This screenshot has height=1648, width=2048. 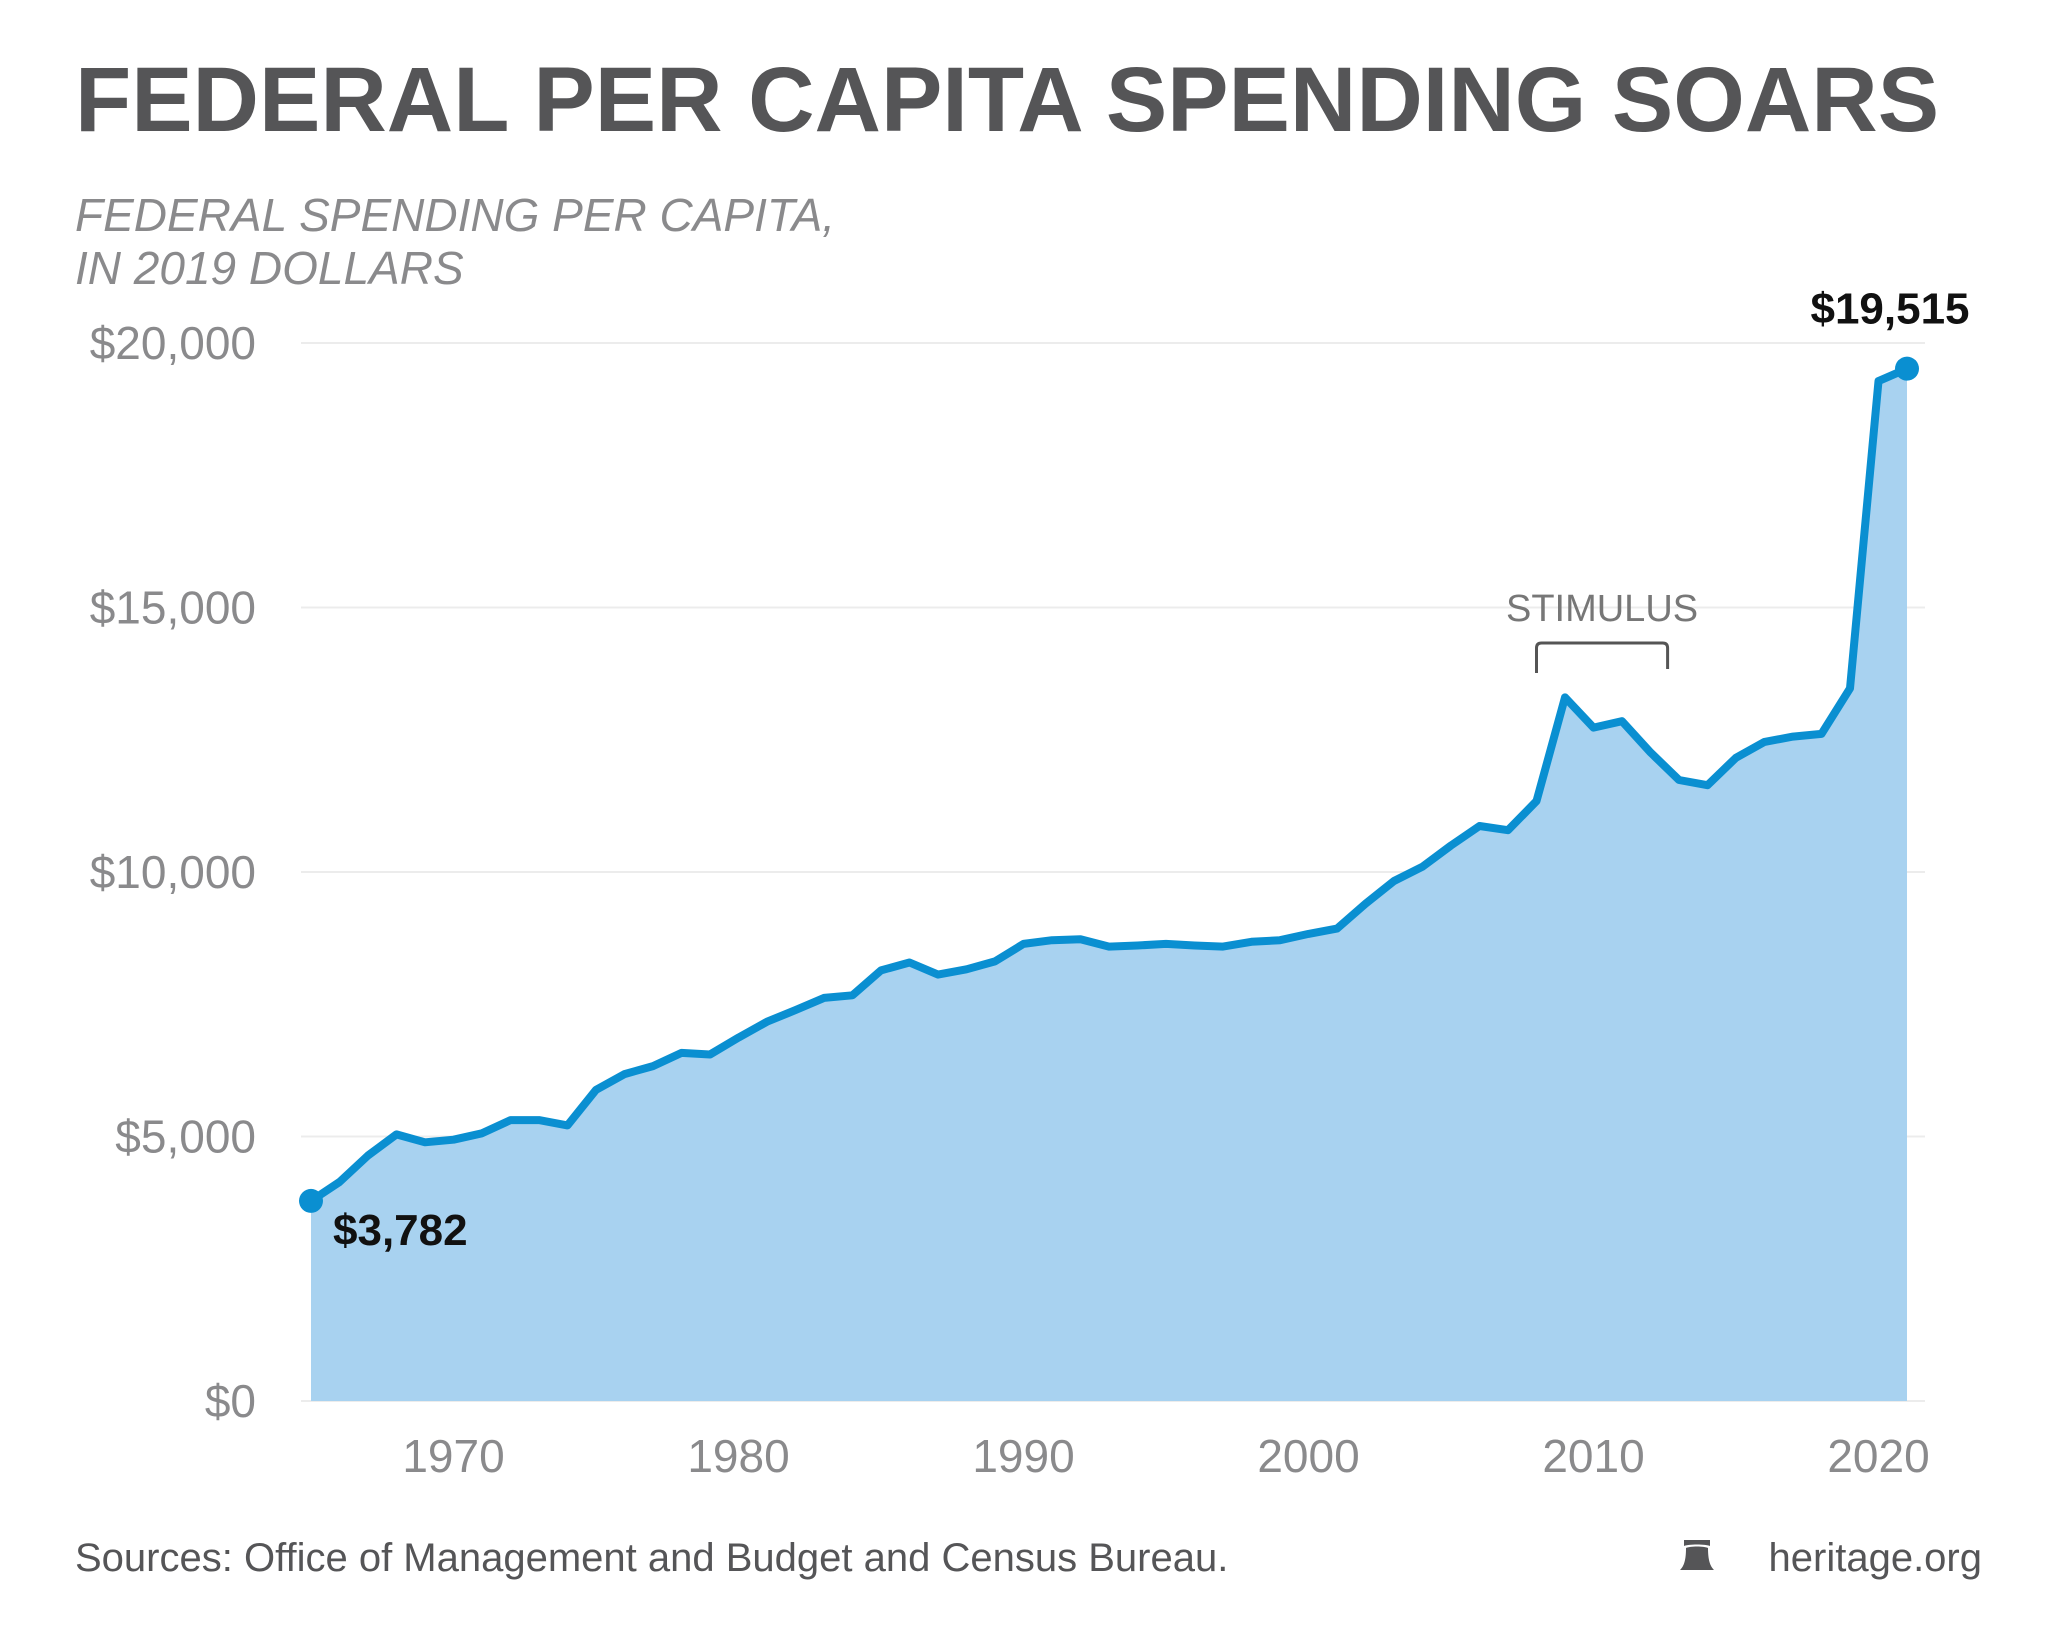 What do you see at coordinates (1878, 1456) in the screenshot?
I see `x-tick-label: 2020` at bounding box center [1878, 1456].